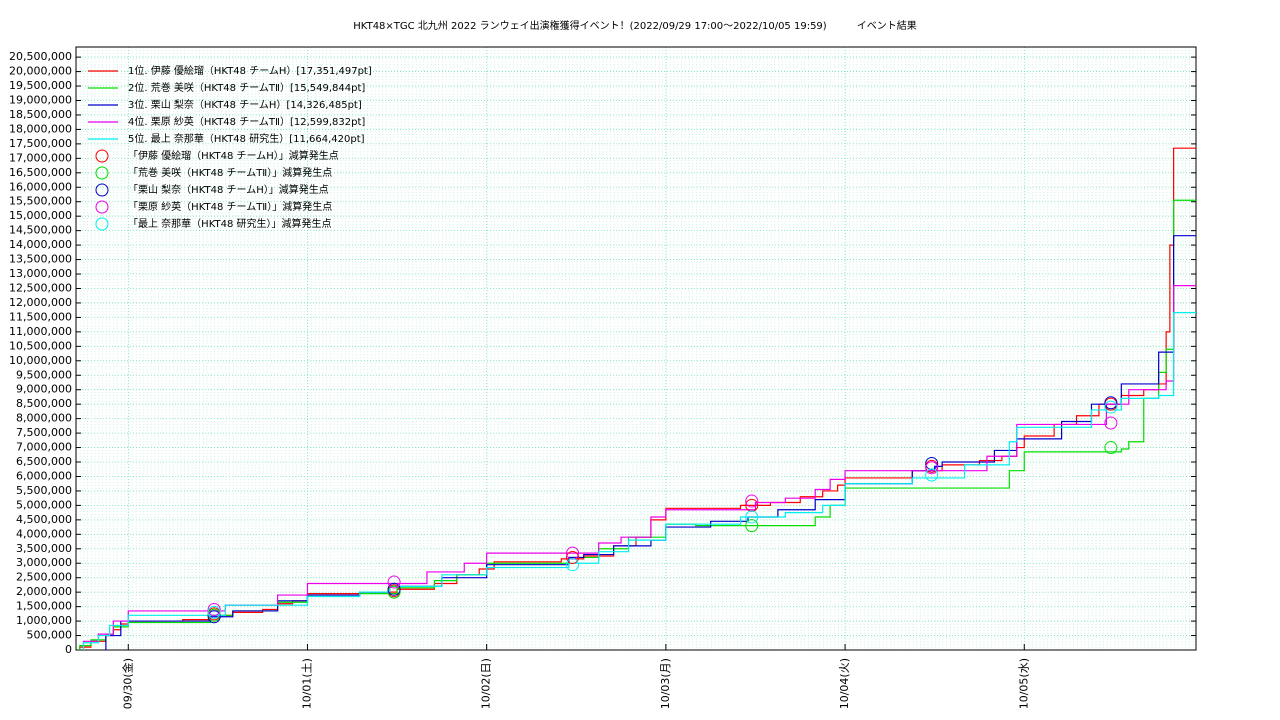 The width and height of the screenshot is (1280, 720). Describe the element at coordinates (844, 683) in the screenshot. I see `x-tick-label: 10/04(火)` at that location.